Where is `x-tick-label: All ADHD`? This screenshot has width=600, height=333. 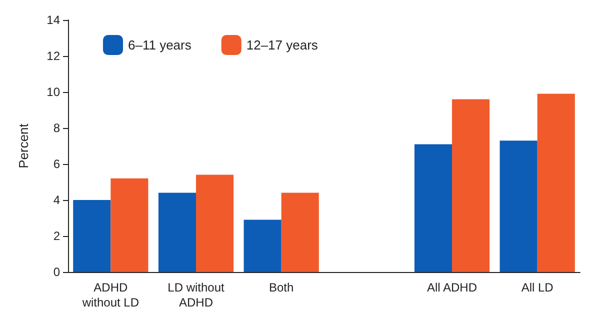 x-tick-label: All ADHD is located at coordinates (452, 287).